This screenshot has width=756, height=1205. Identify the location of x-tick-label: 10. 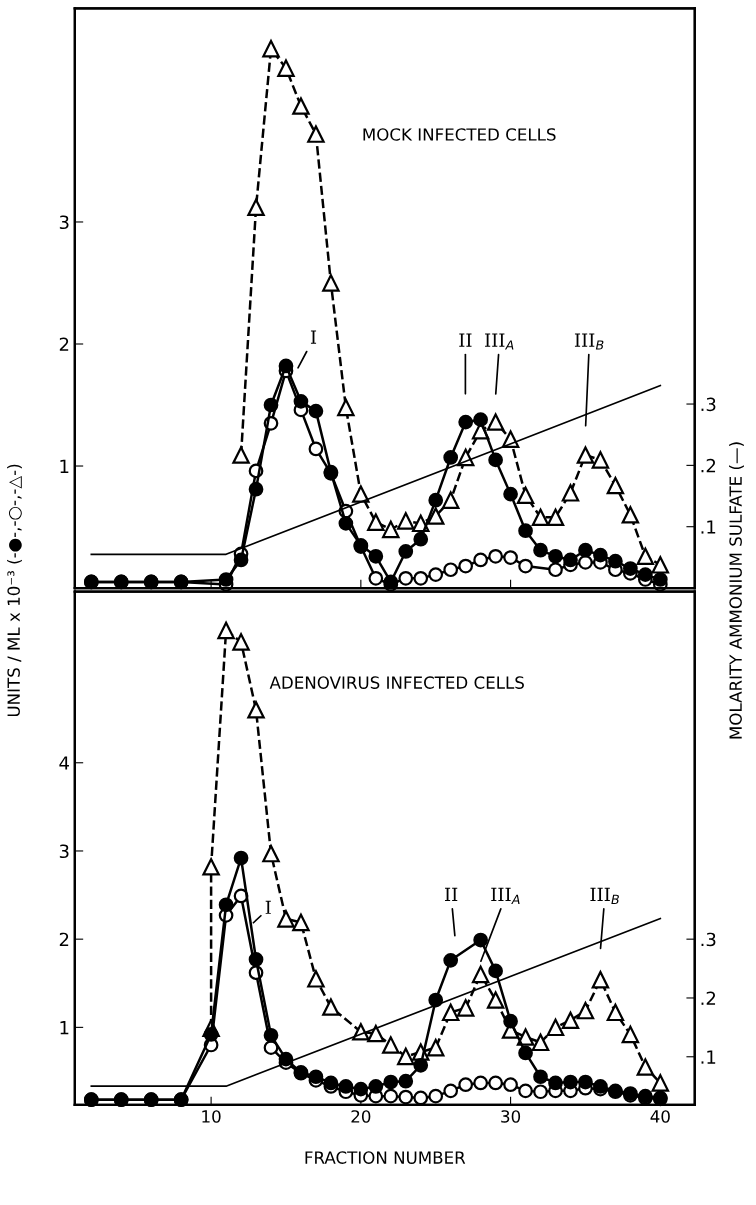
(211, 1116).